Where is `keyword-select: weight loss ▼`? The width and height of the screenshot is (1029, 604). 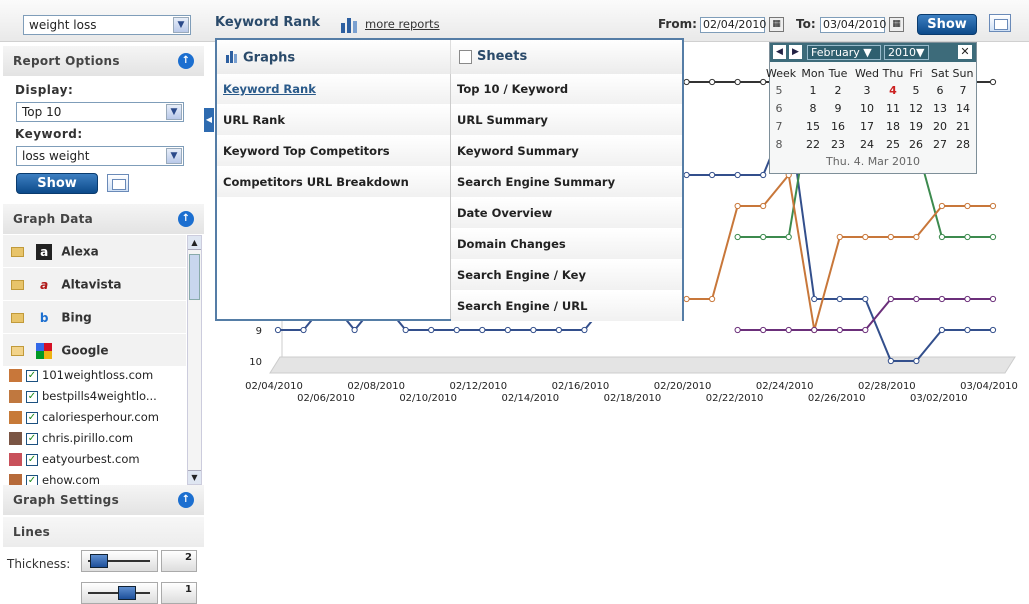
keyword-select: weight loss ▼ is located at coordinates (107, 25).